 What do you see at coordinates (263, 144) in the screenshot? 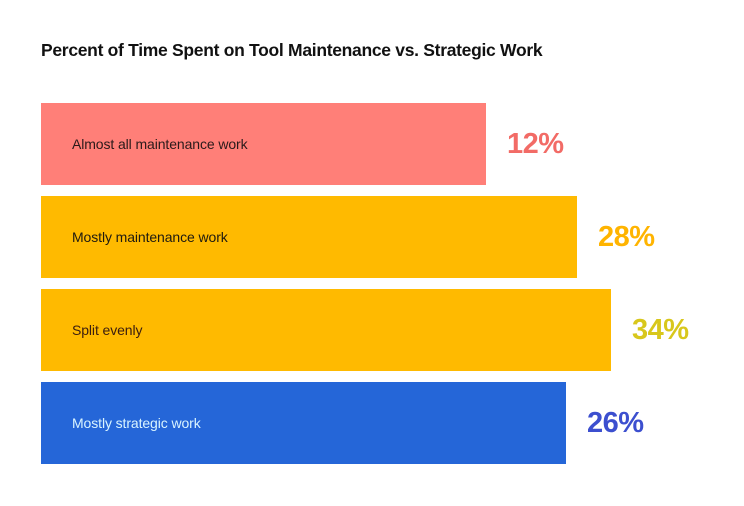
I see `bar: Almost all maintenance work` at bounding box center [263, 144].